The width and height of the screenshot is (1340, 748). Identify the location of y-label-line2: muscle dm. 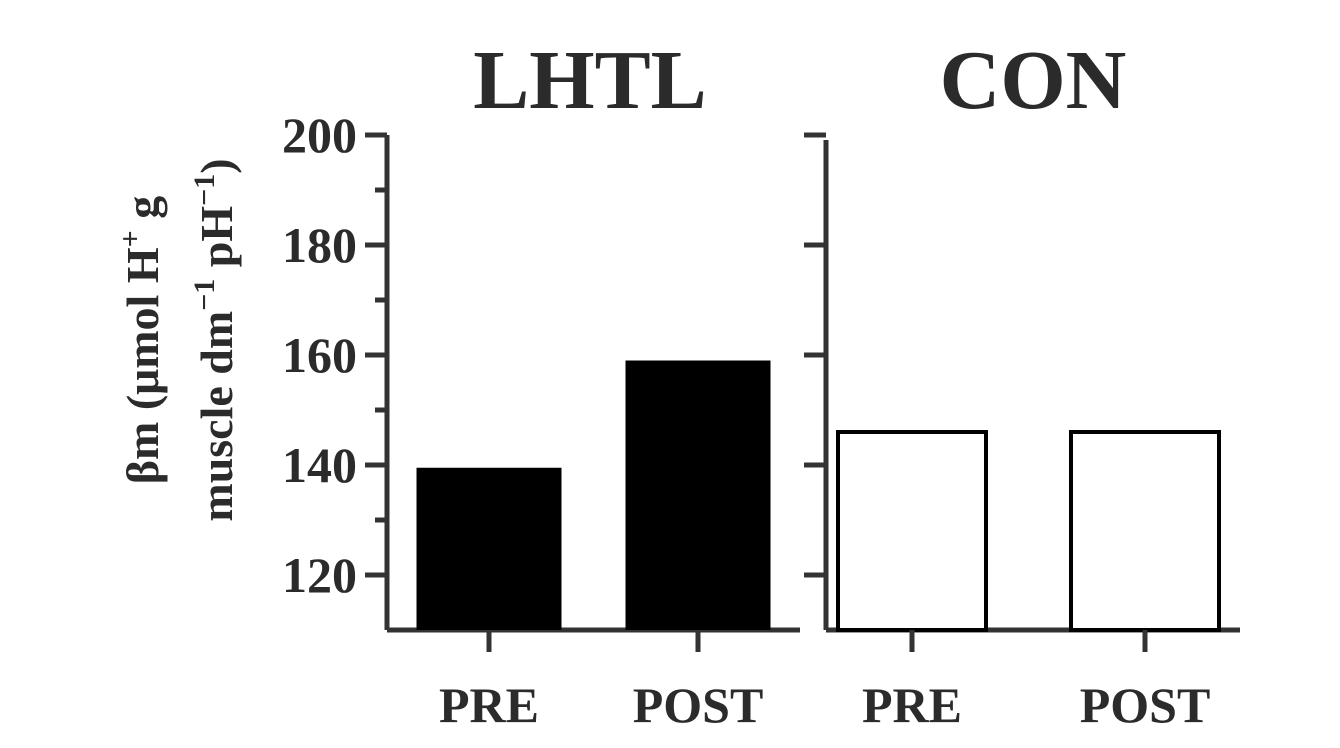
(216, 416).